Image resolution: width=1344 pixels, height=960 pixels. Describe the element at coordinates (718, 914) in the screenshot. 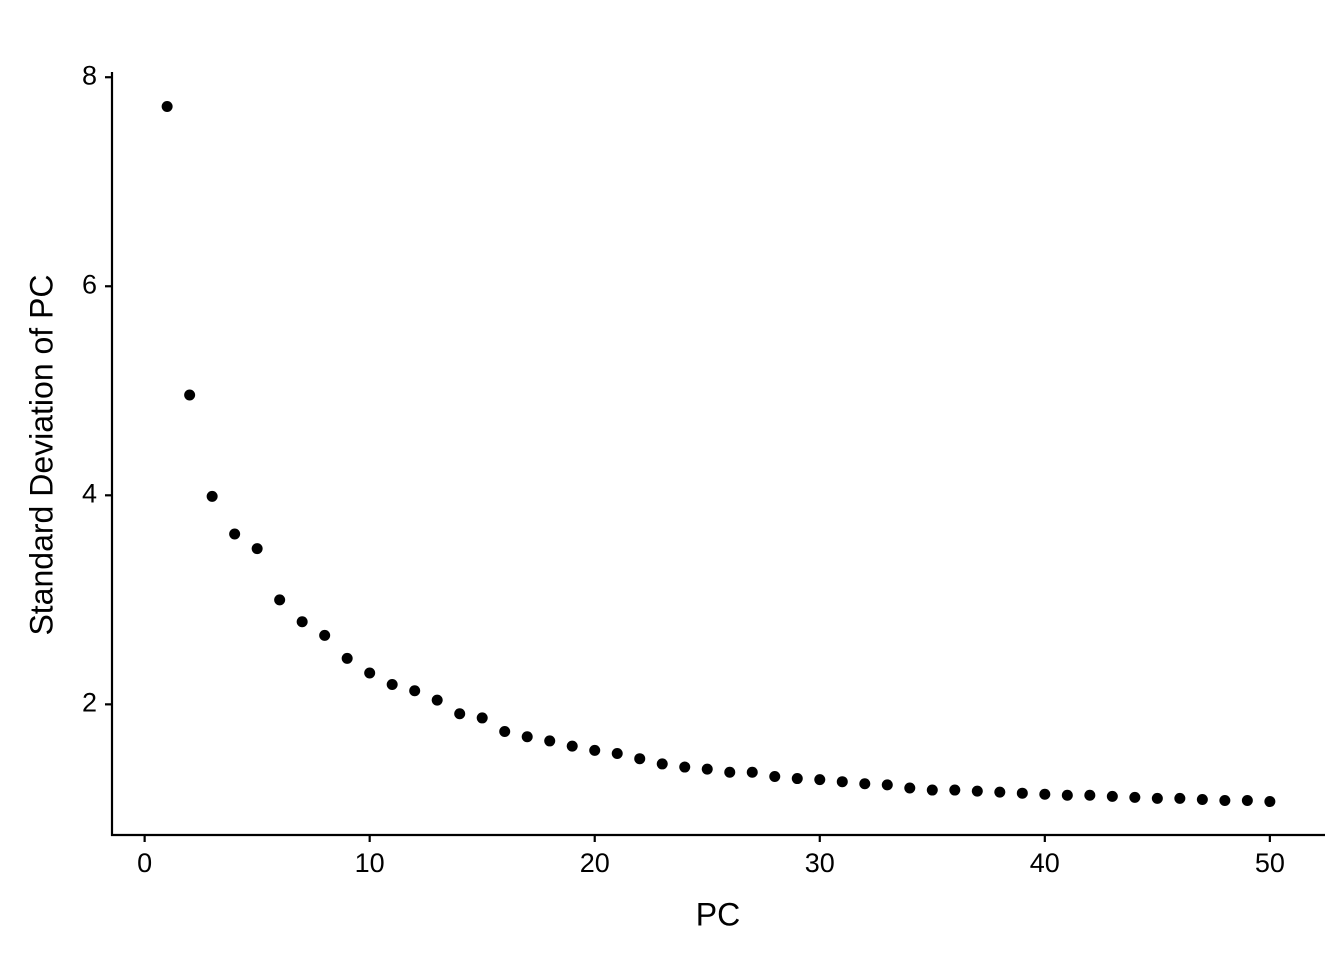

I see `x-axis-title: PC` at that location.